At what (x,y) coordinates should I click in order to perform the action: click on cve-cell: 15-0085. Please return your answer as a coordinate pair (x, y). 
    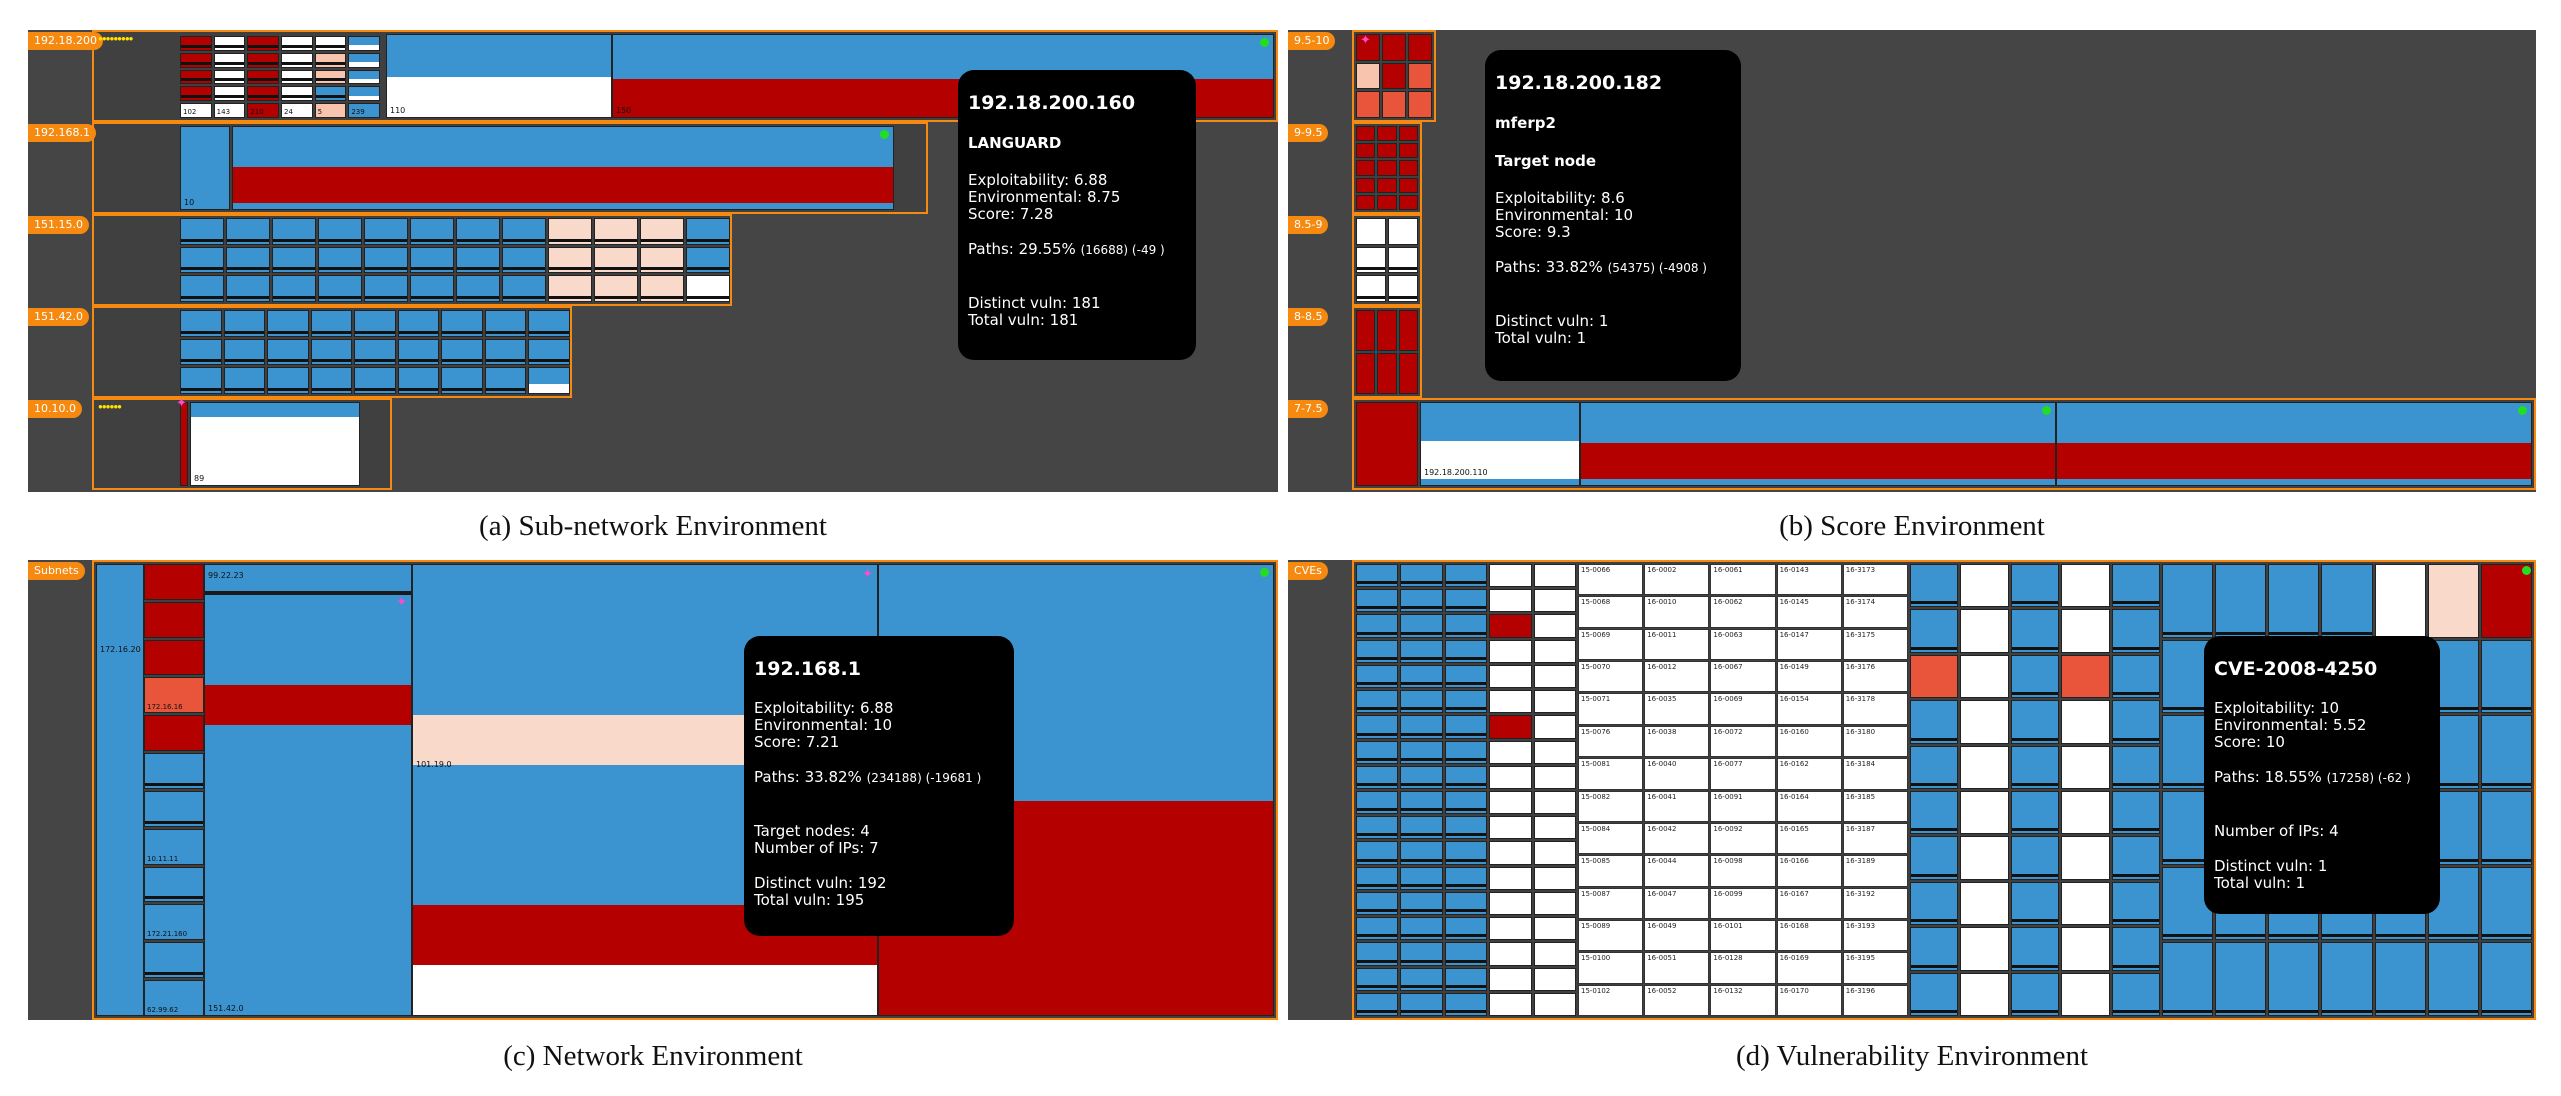
    Looking at the image, I should click on (1611, 871).